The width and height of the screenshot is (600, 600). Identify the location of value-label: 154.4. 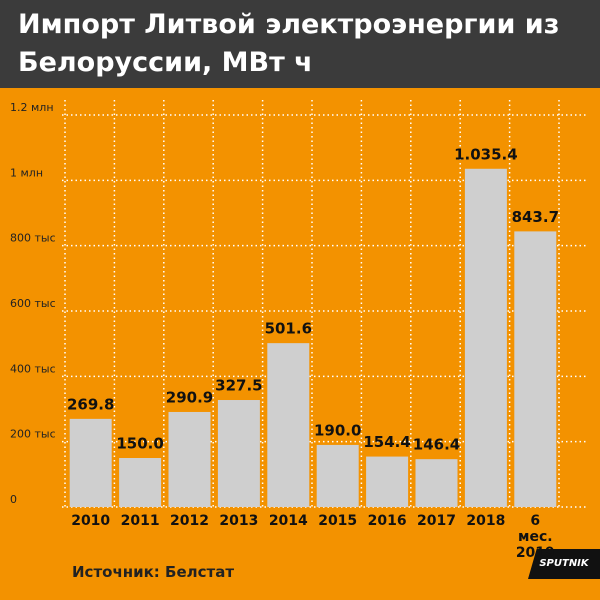
(386, 442).